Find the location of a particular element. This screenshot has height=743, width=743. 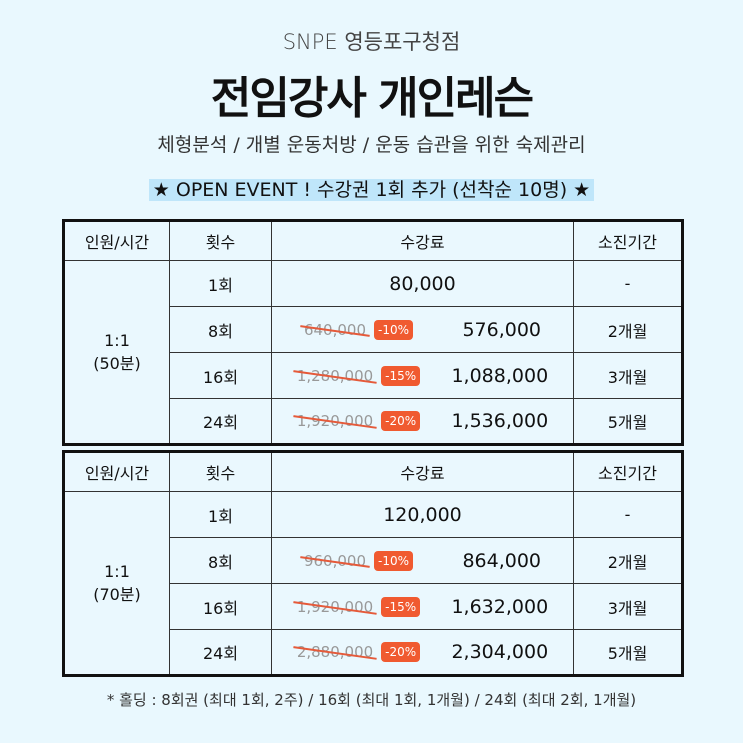

table-row: 16회 1,280,000 -15% 1,088,000 3개월 is located at coordinates (373, 375).